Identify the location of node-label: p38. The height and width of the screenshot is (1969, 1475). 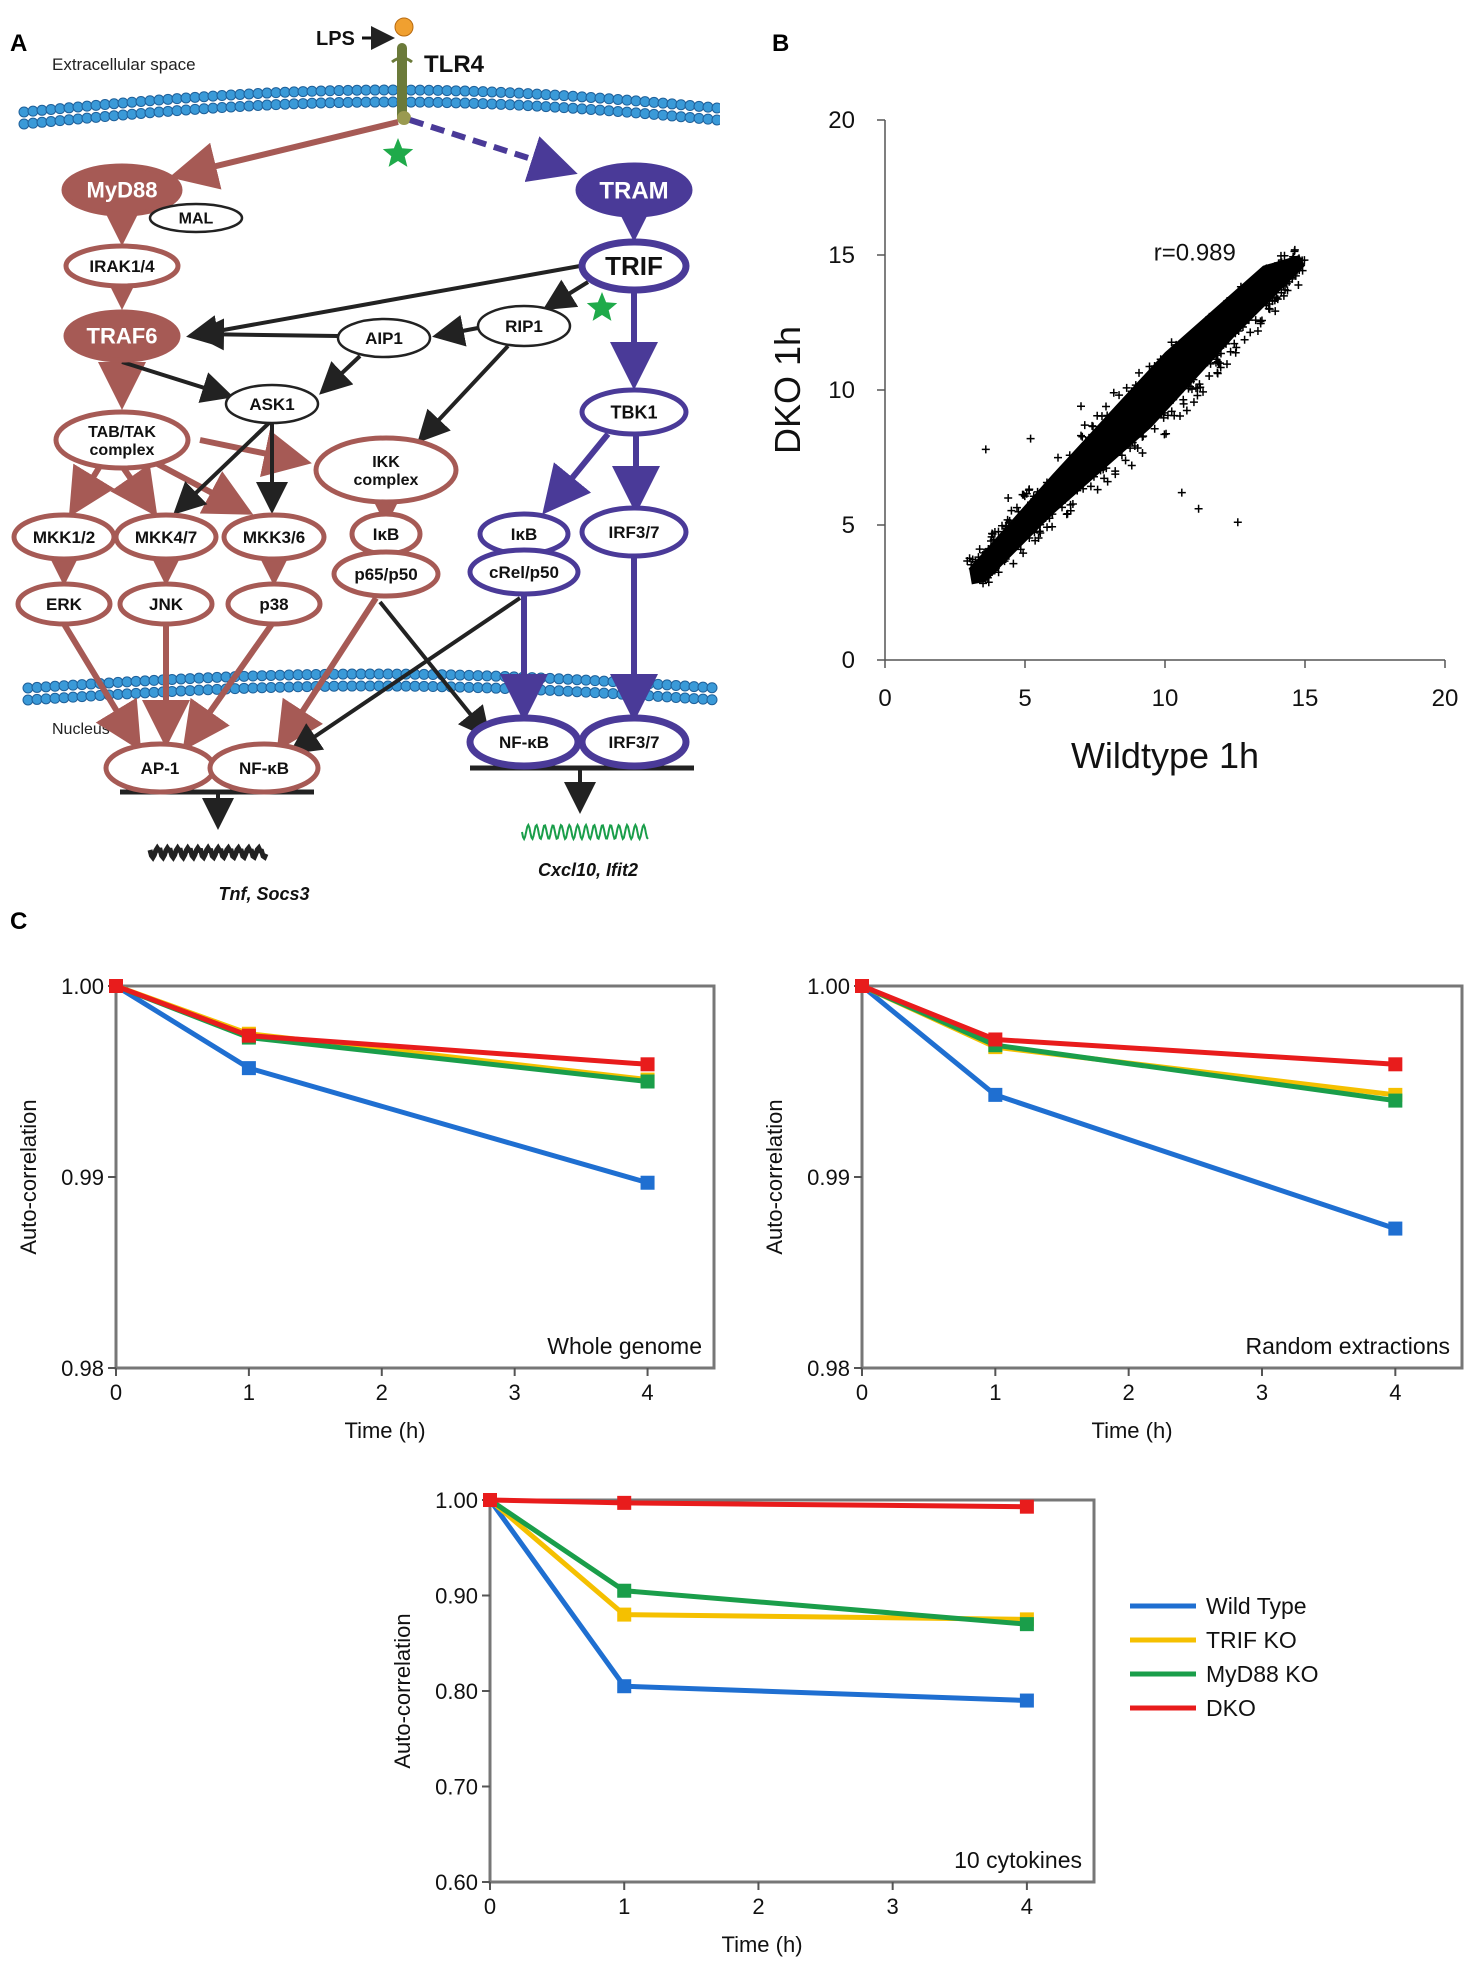
(273, 604).